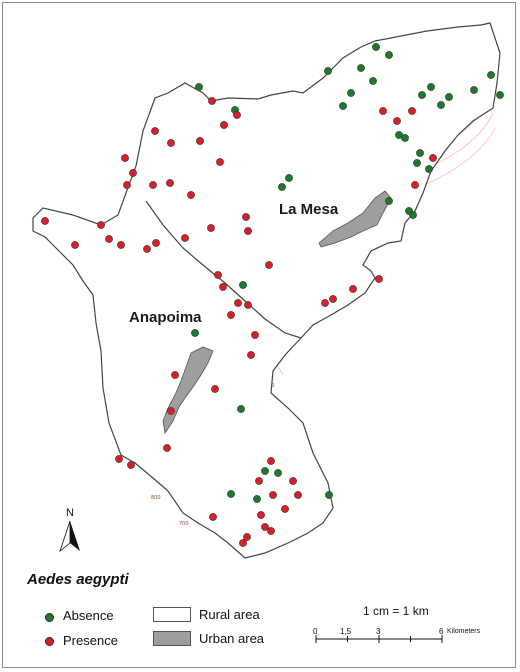  Describe the element at coordinates (49, 617) in the screenshot. I see `absence-legend-icon` at that location.